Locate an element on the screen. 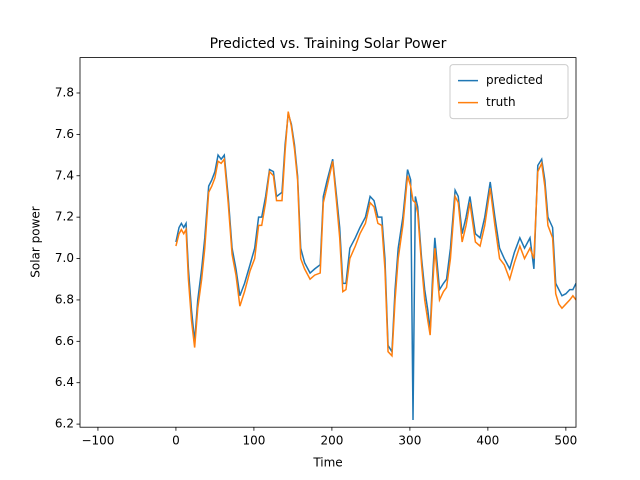 The height and width of the screenshot is (480, 640). x-tick-label: −100 is located at coordinates (97, 441).